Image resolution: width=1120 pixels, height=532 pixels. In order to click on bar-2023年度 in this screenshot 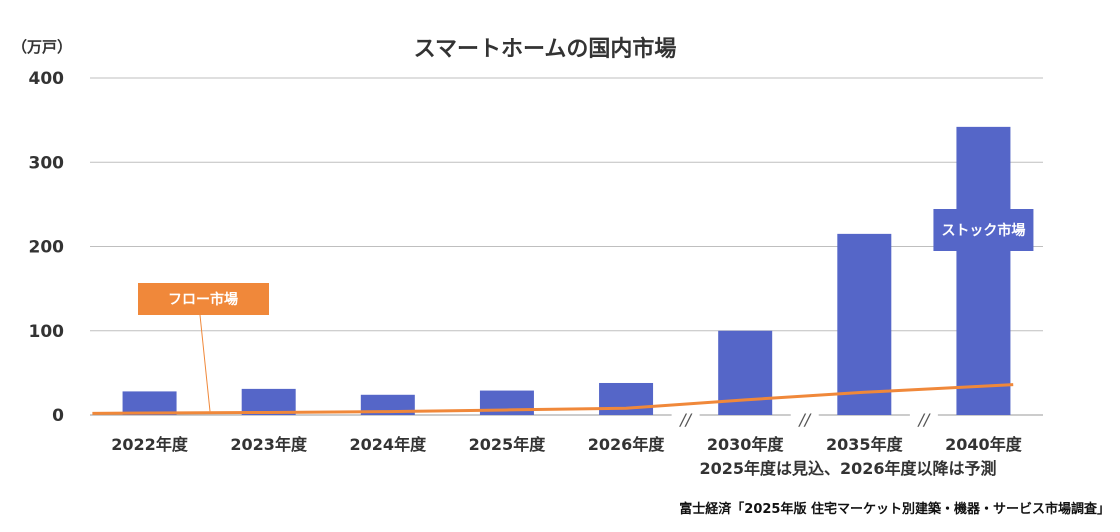, I will do `click(268, 401)`.